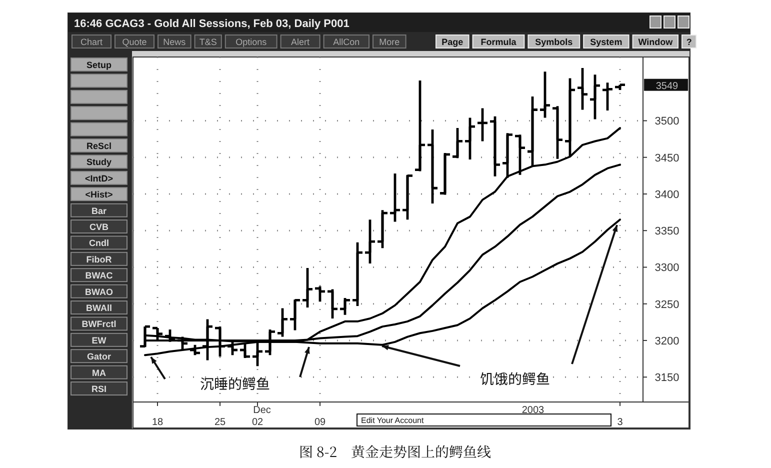  I want to click on text: Formula, so click(499, 42).